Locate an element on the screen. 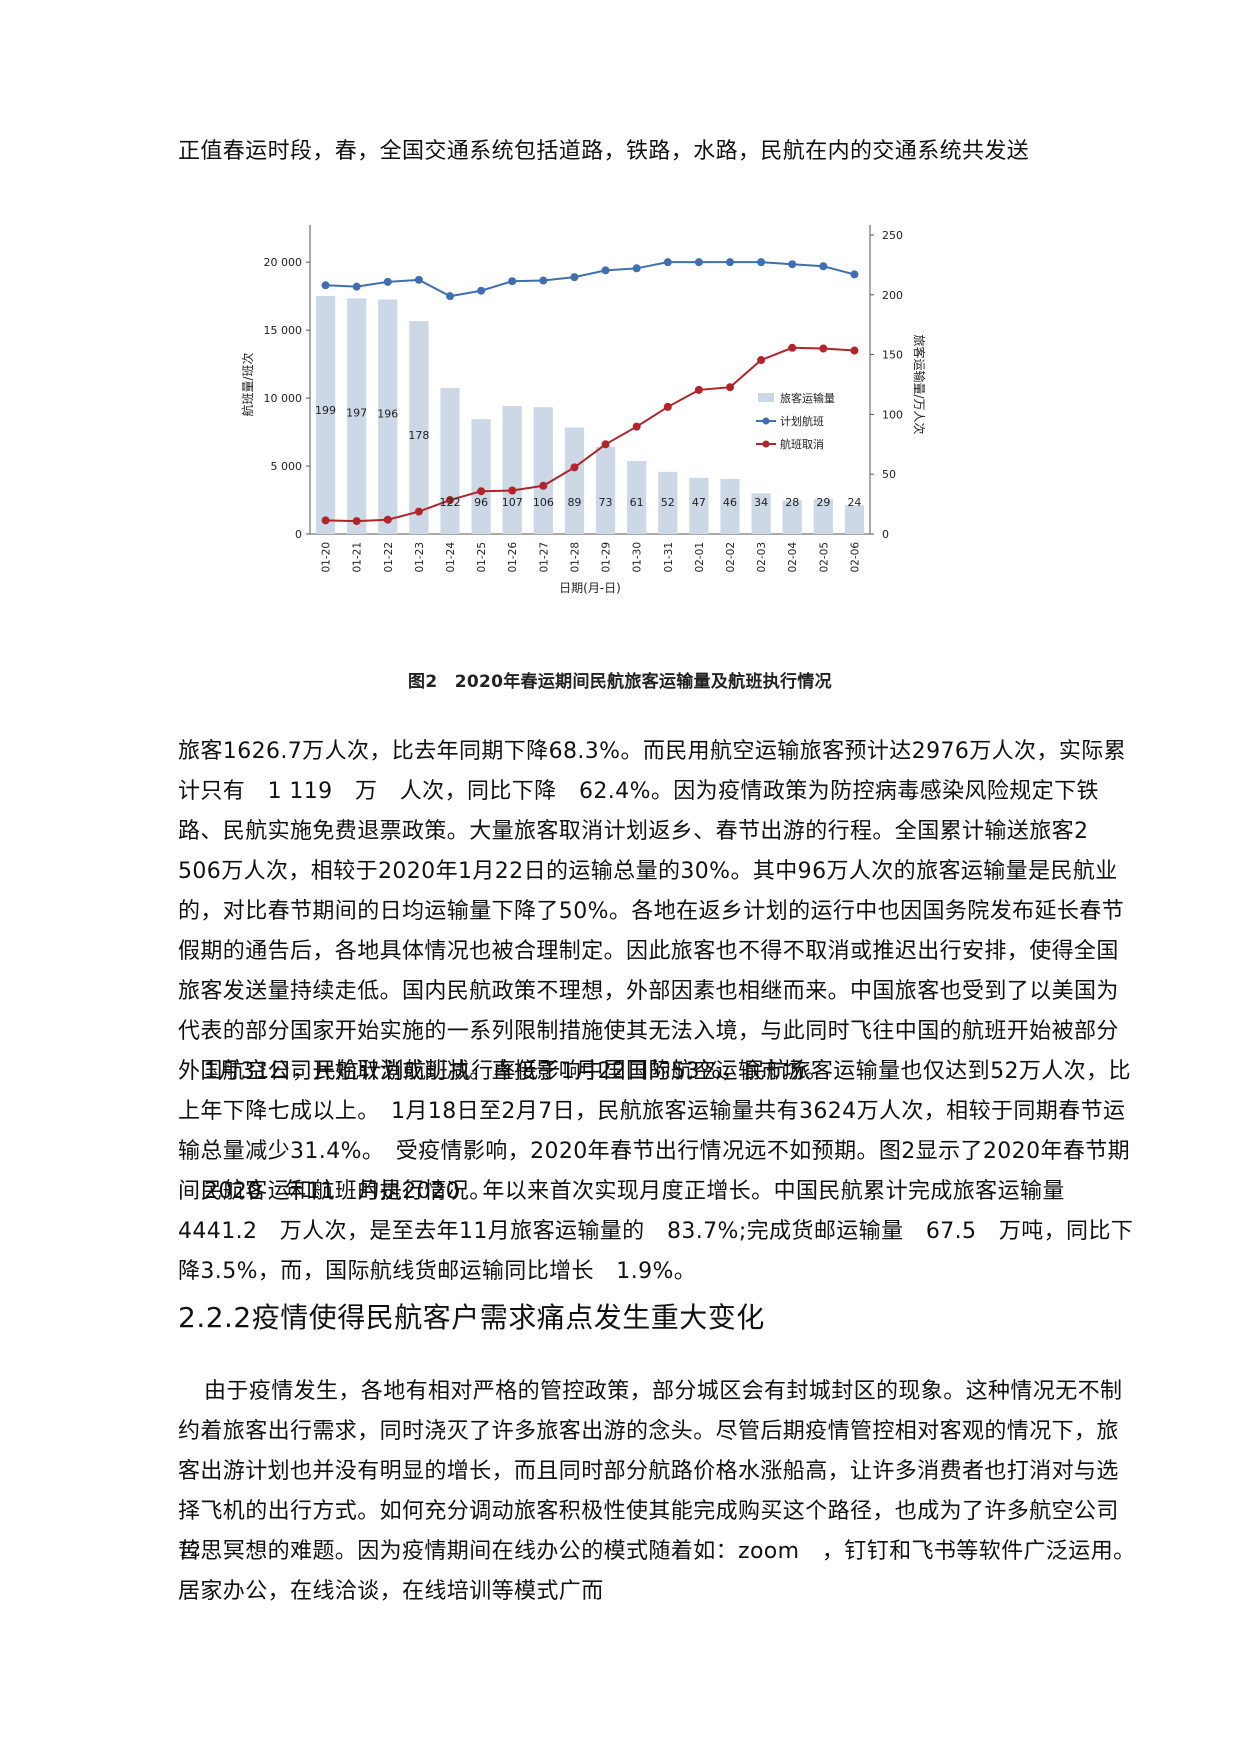 The image size is (1240, 1754). y-tick-label-left: 10 000 is located at coordinates (283, 398).